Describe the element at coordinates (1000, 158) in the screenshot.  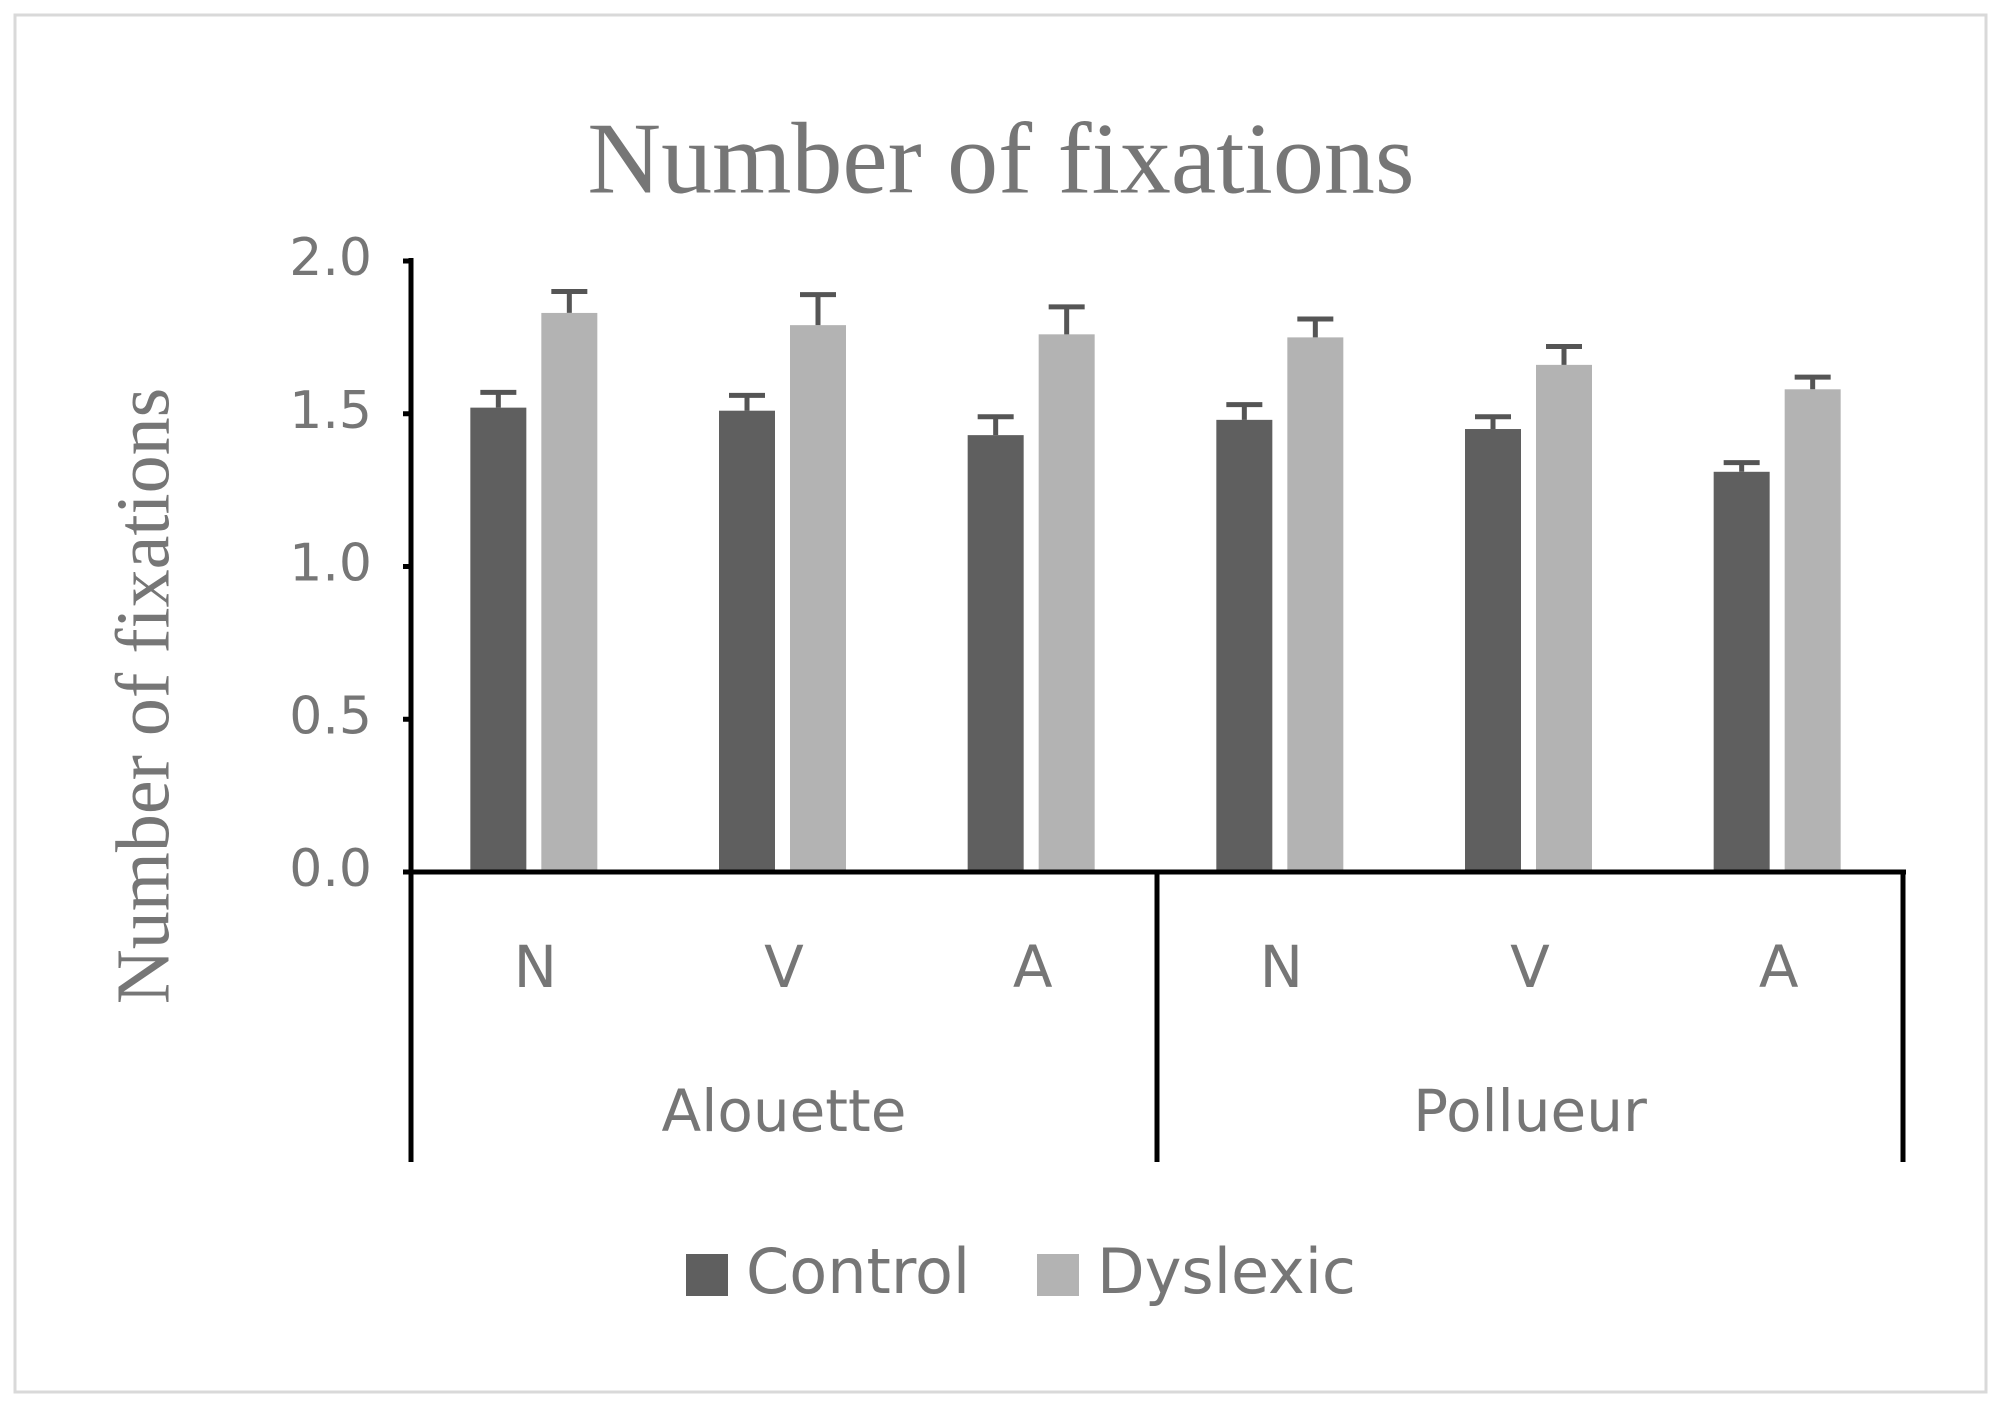
I see `chart-title: Number of fixations` at that location.